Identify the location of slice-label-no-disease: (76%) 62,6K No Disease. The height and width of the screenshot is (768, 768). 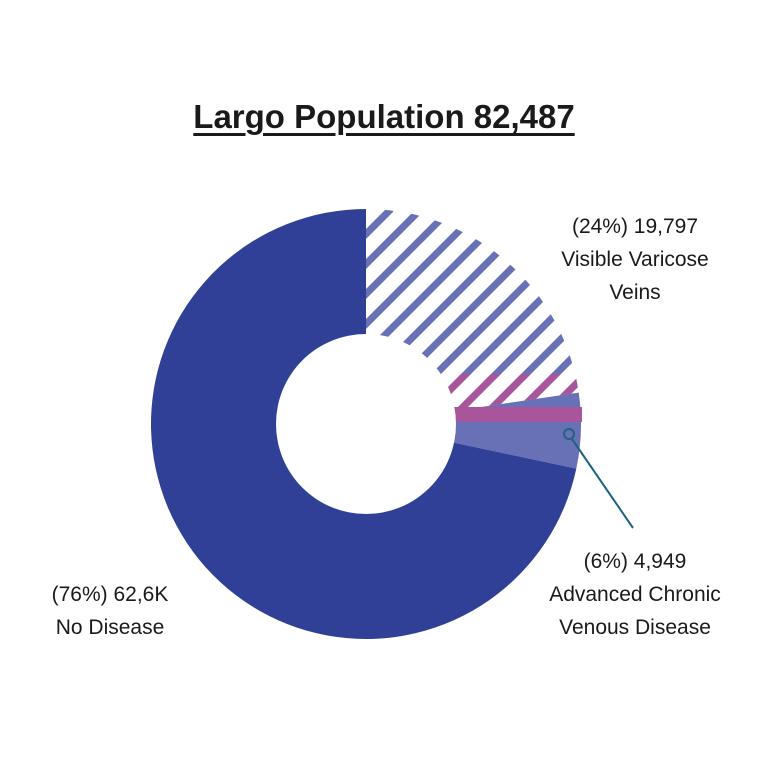
(110, 611).